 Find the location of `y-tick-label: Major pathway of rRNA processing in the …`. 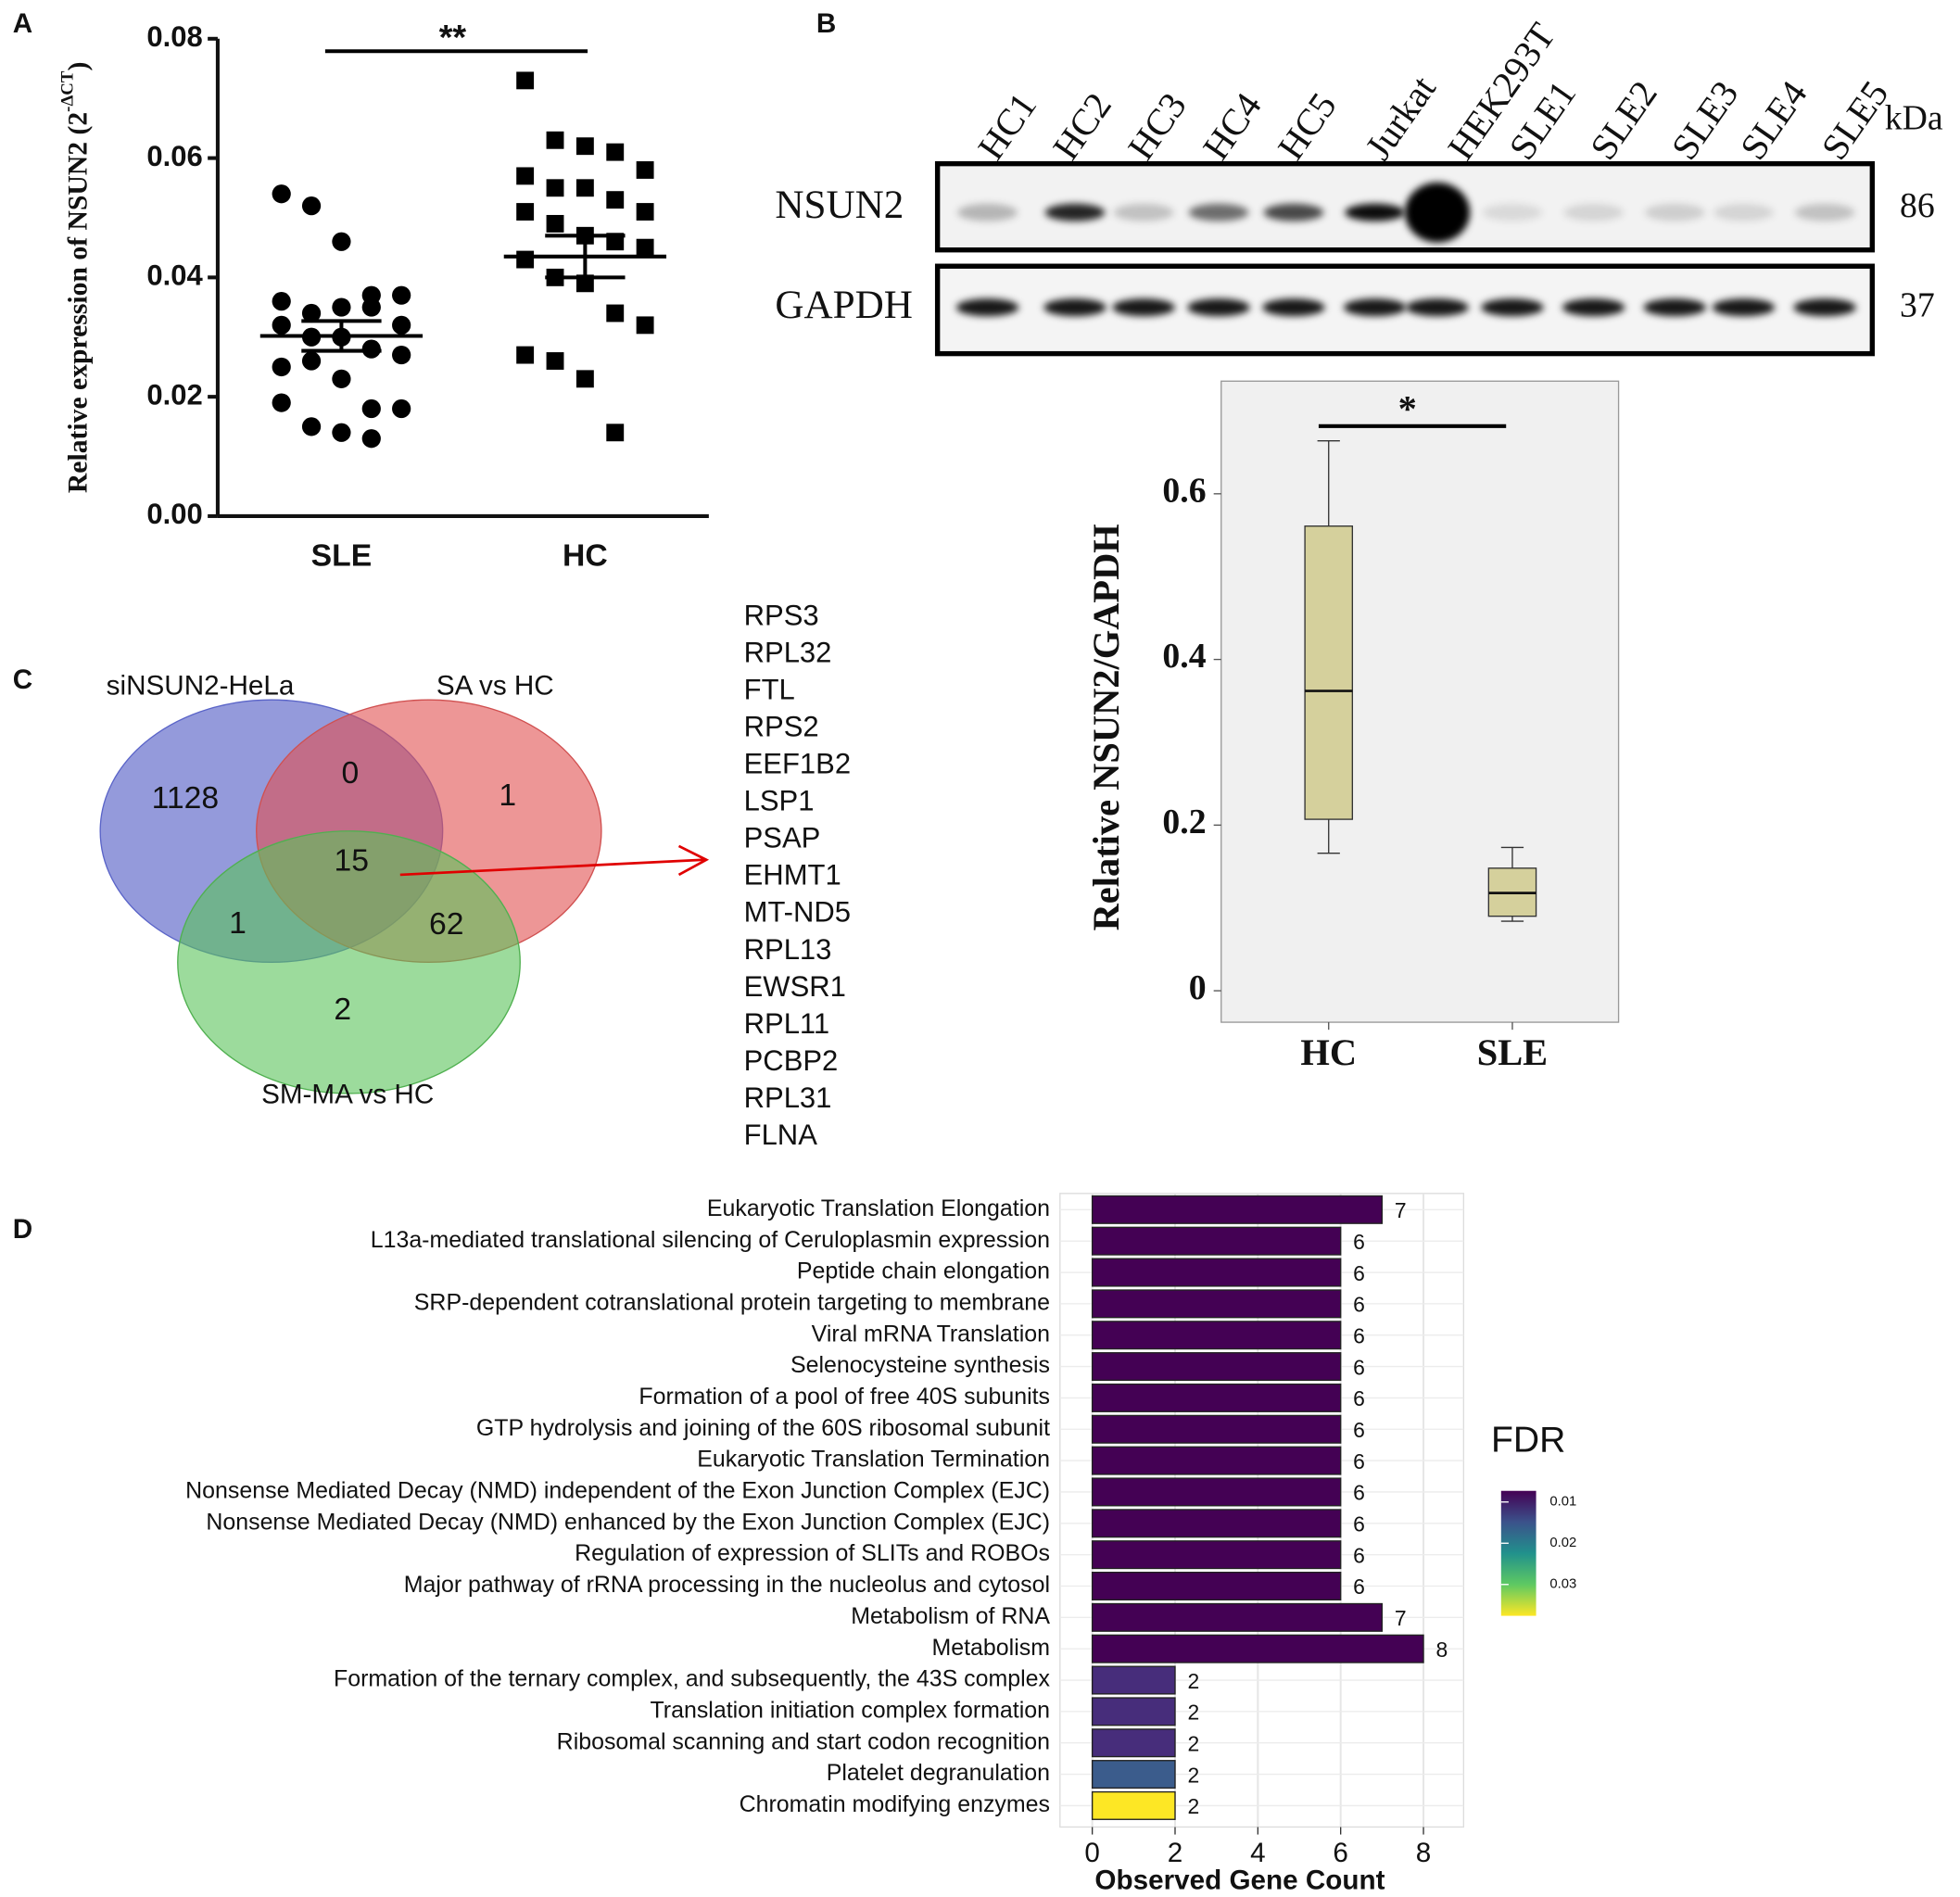

y-tick-label: Major pathway of rRNA processing in the … is located at coordinates (727, 1585).